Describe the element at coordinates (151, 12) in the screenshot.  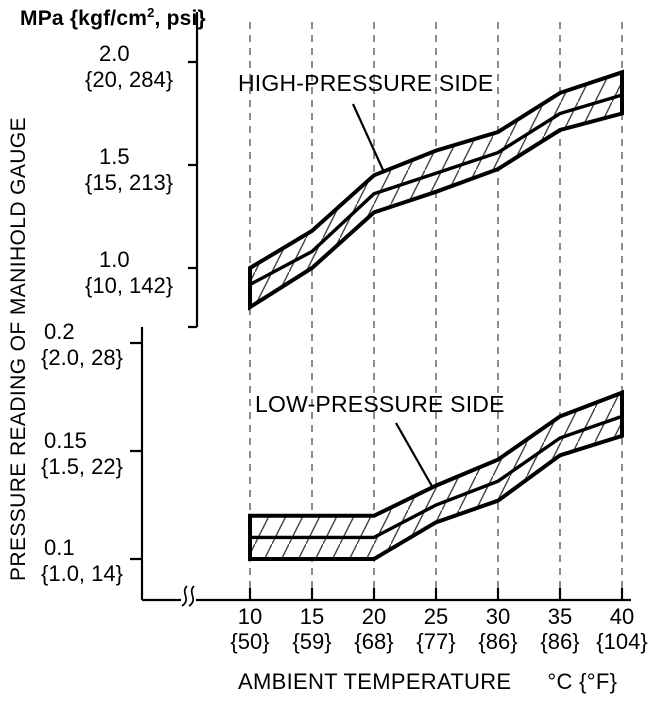
I see `unit-superscript: 2` at that location.